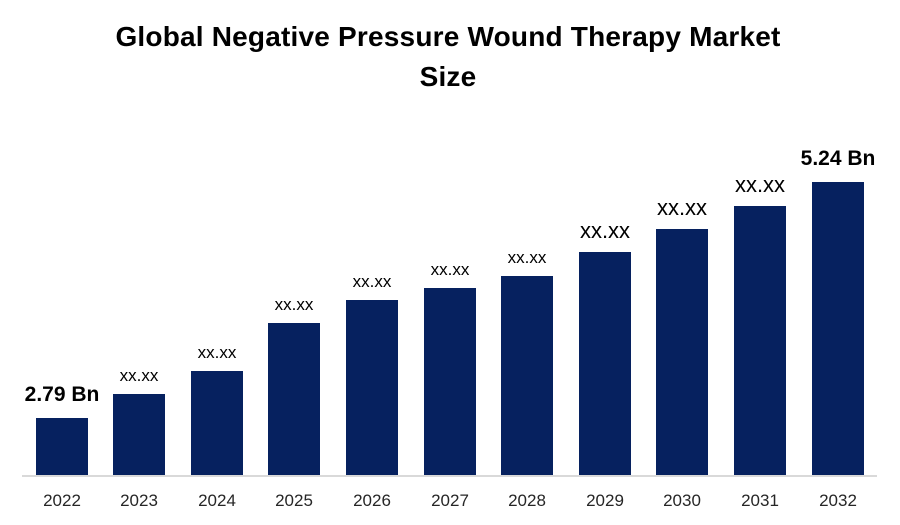 The image size is (900, 525). I want to click on bar-value-label-2027: xx.xx, so click(450, 269).